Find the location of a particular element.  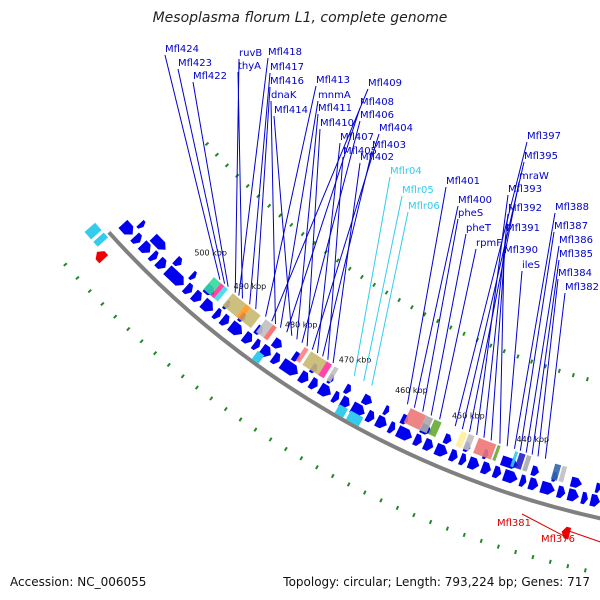

kbp-label: 500 kbp is located at coordinates (210, 252).